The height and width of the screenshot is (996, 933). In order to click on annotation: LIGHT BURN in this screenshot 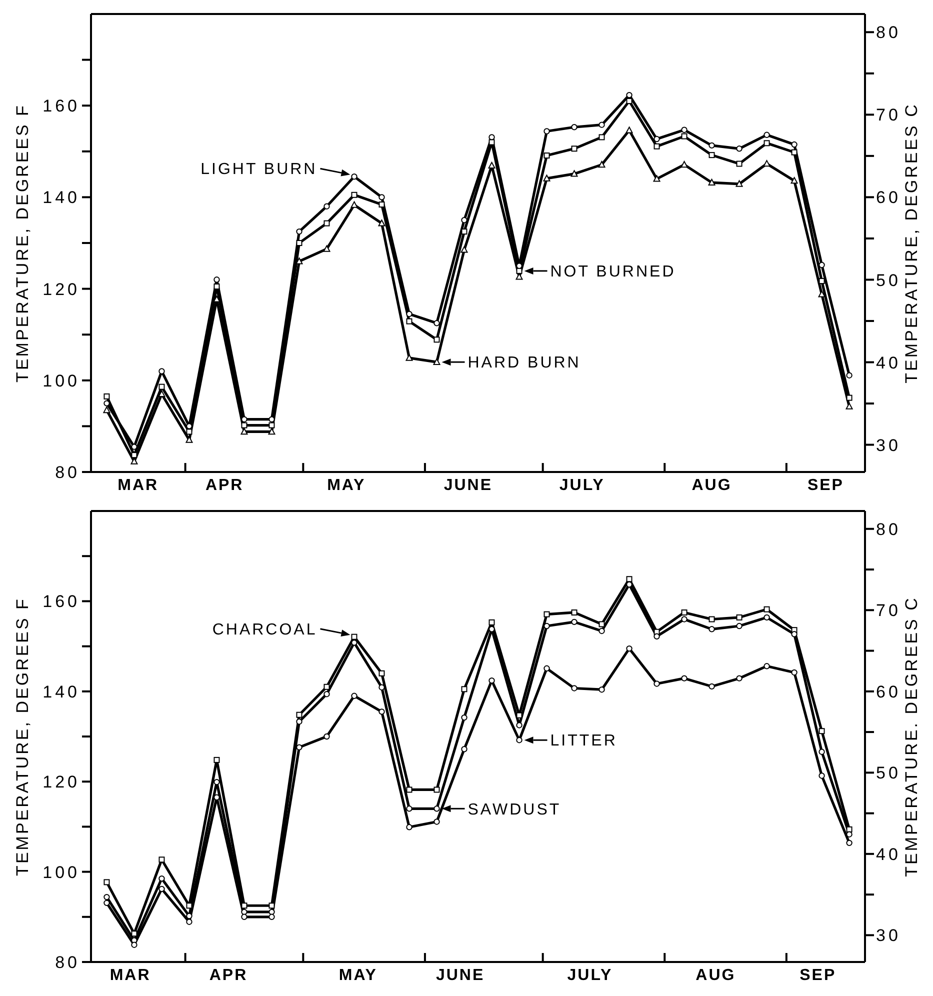, I will do `click(259, 169)`.